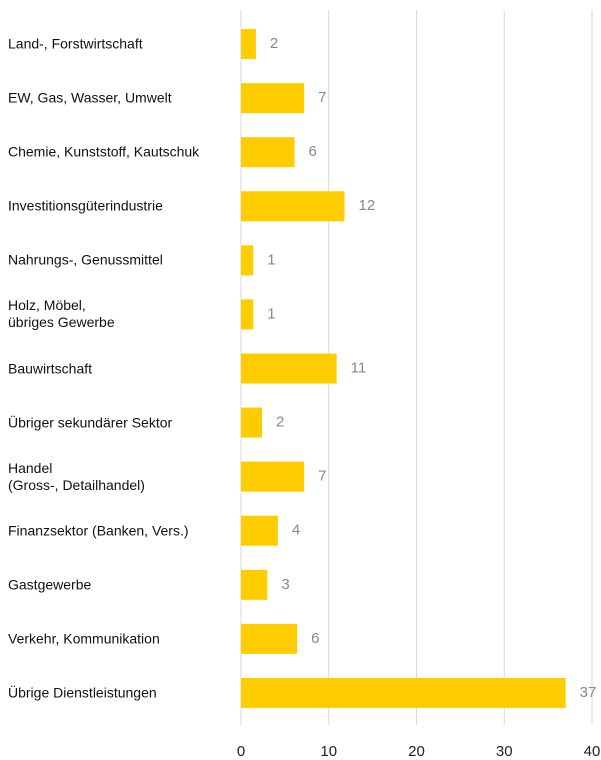  What do you see at coordinates (50, 584) in the screenshot?
I see `y-tick-label: Gastgewerbe` at bounding box center [50, 584].